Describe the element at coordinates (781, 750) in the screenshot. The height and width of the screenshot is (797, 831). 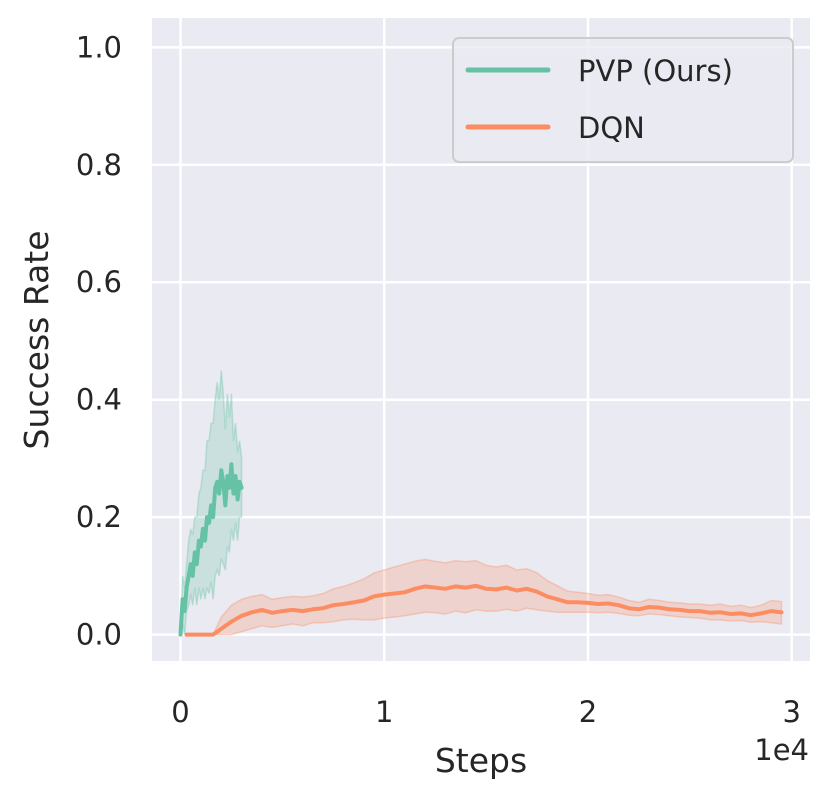
I see `x-axis-offset-text: 1e4` at that location.